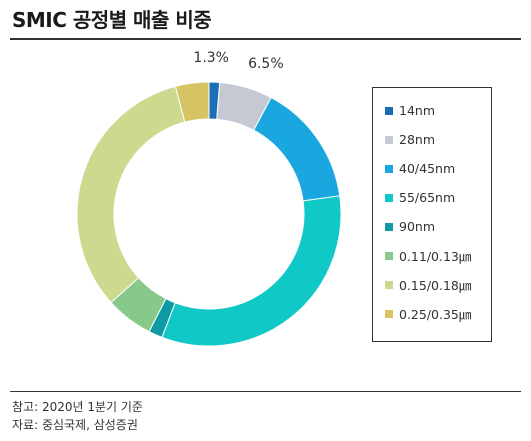 The height and width of the screenshot is (441, 531). I want to click on legend-item: 14nm, so click(438, 110).